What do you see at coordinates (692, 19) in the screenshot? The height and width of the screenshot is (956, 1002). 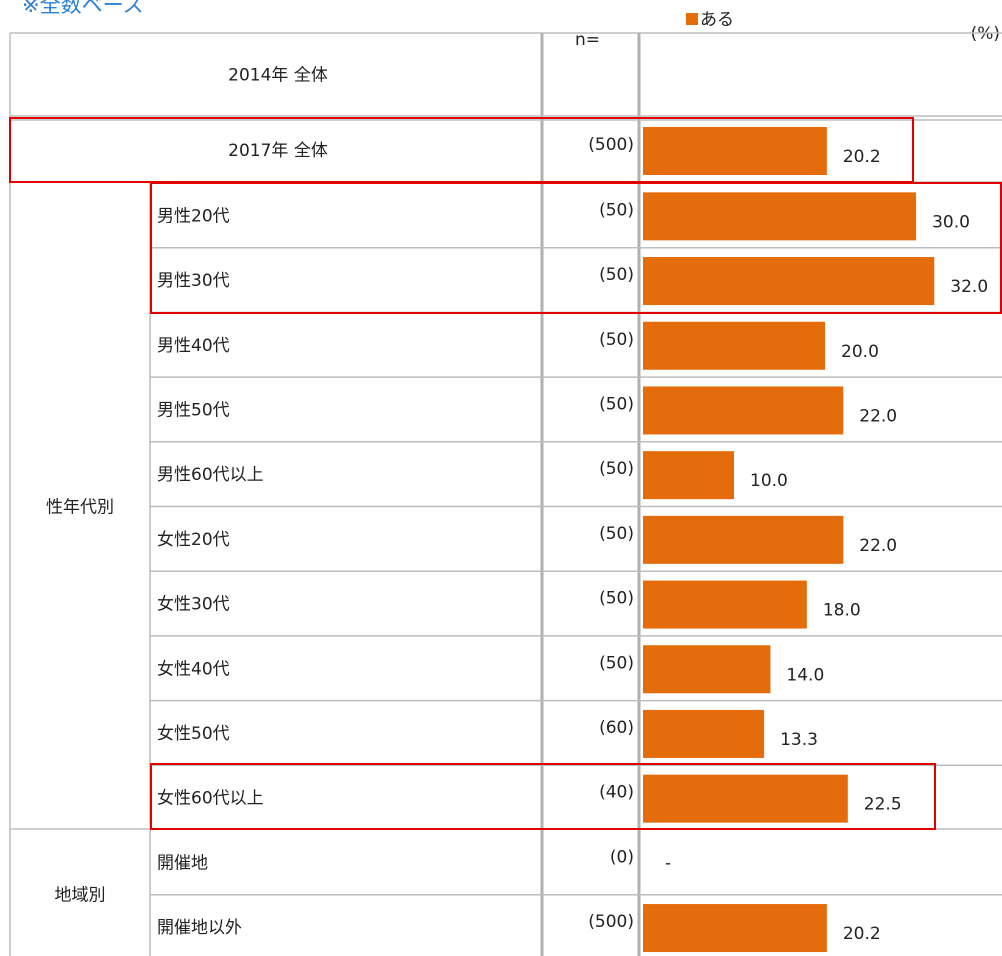 I see `legend-swatch` at bounding box center [692, 19].